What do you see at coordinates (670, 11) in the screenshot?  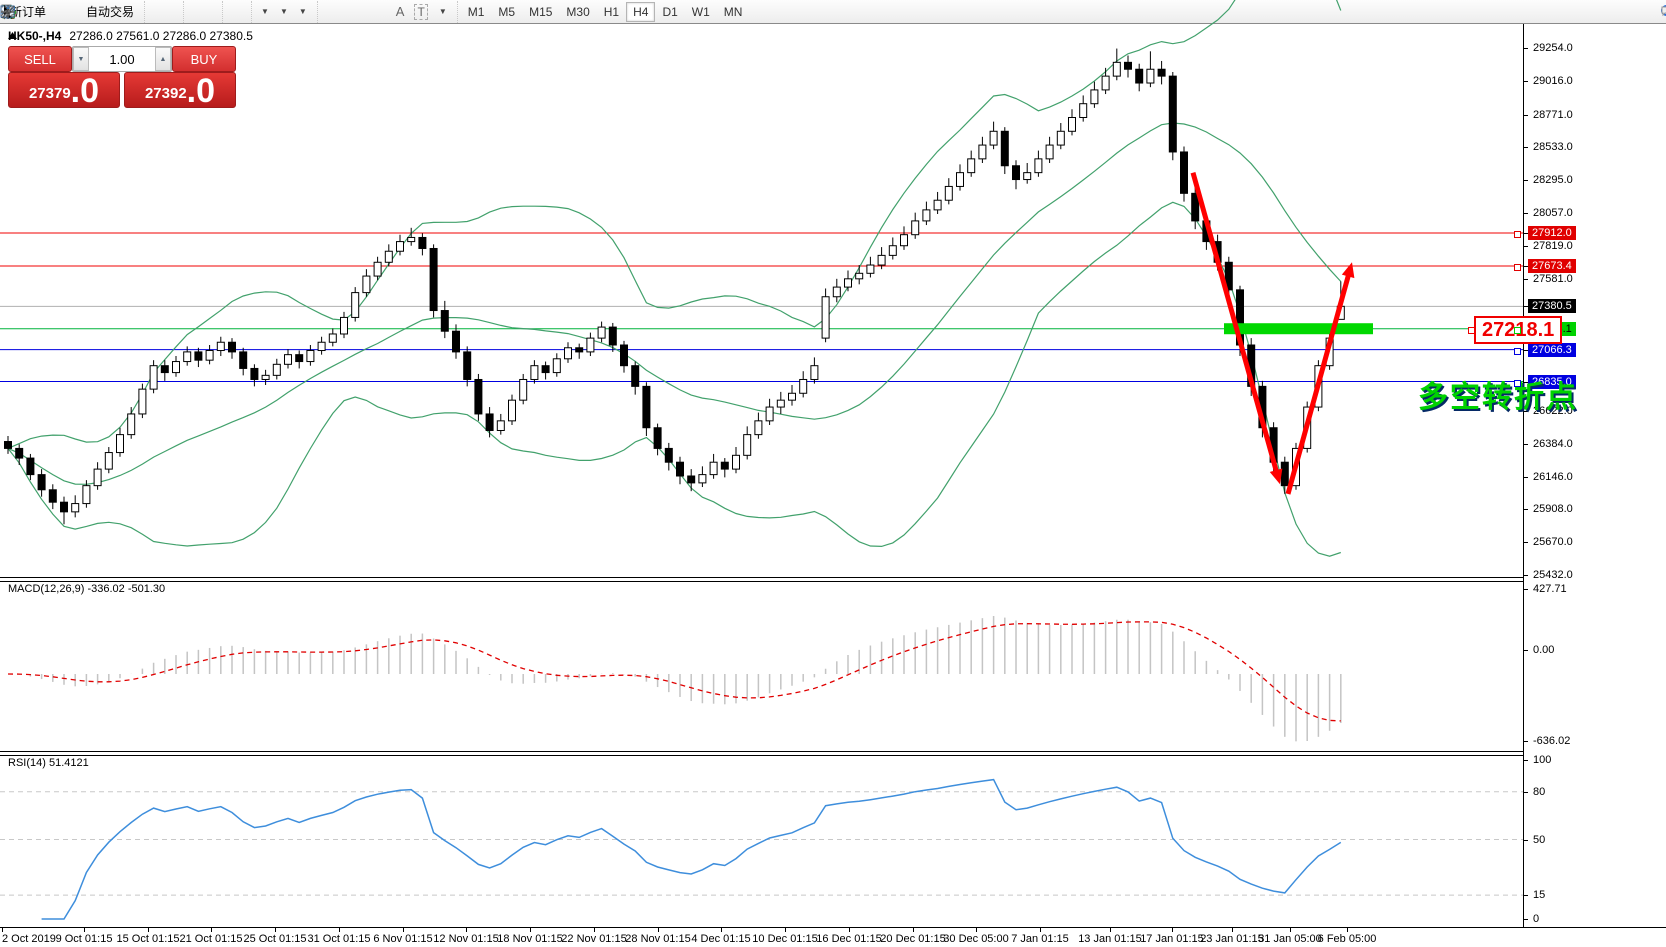 I see `timeframe-button-d1: D1` at bounding box center [670, 11].